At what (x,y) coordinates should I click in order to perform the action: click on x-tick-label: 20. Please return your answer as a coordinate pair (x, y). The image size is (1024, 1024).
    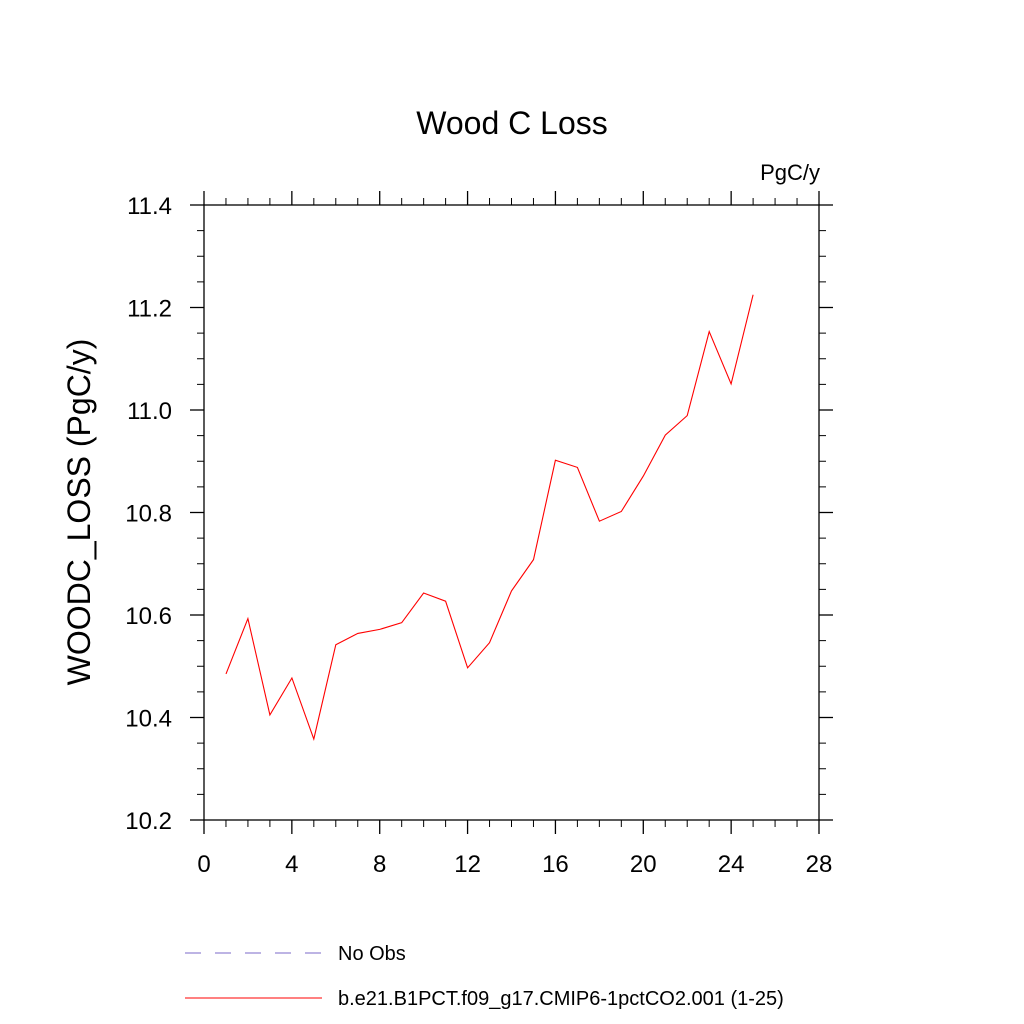
    Looking at the image, I should click on (643, 864).